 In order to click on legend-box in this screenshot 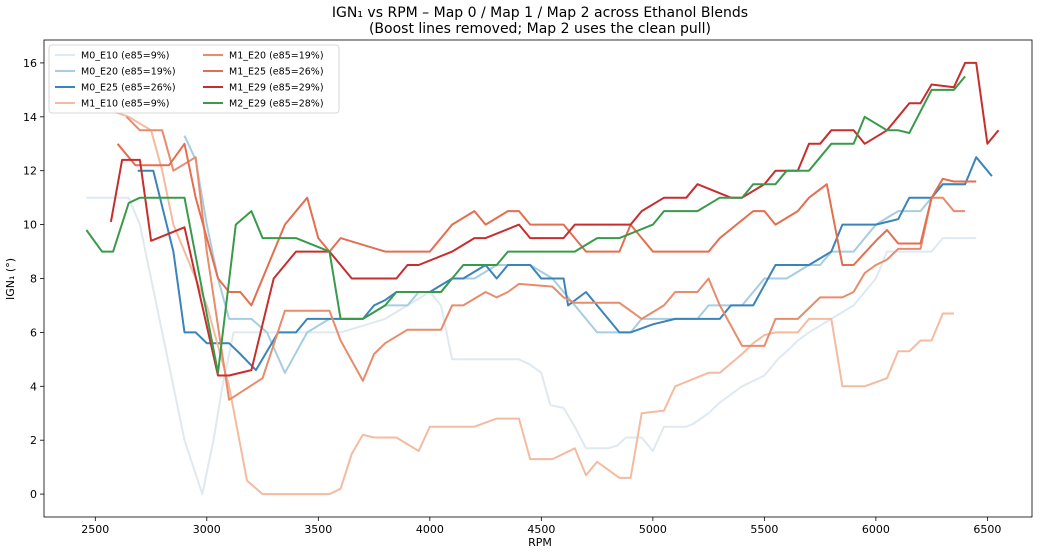, I will do `click(194, 79)`.